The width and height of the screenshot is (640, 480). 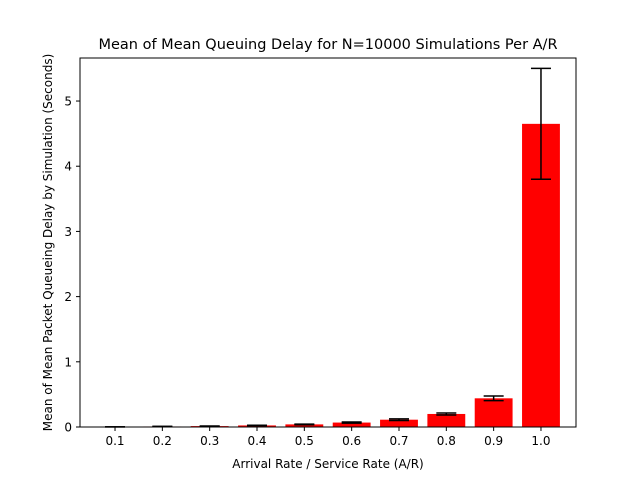 What do you see at coordinates (72, 265) in the screenshot?
I see `y-axis: 0 1 2 3 4 5` at bounding box center [72, 265].